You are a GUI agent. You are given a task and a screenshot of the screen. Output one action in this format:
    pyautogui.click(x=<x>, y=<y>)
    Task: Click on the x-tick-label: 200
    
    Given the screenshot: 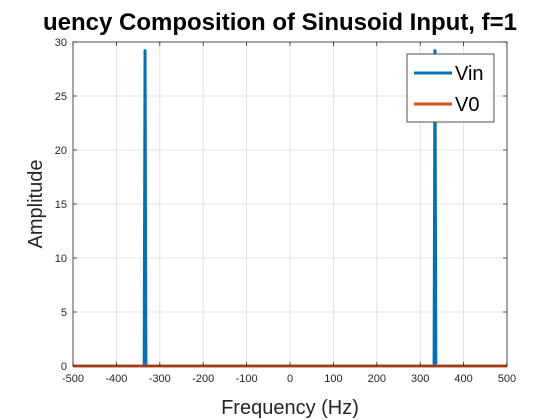 What is the action you would take?
    pyautogui.click(x=377, y=379)
    